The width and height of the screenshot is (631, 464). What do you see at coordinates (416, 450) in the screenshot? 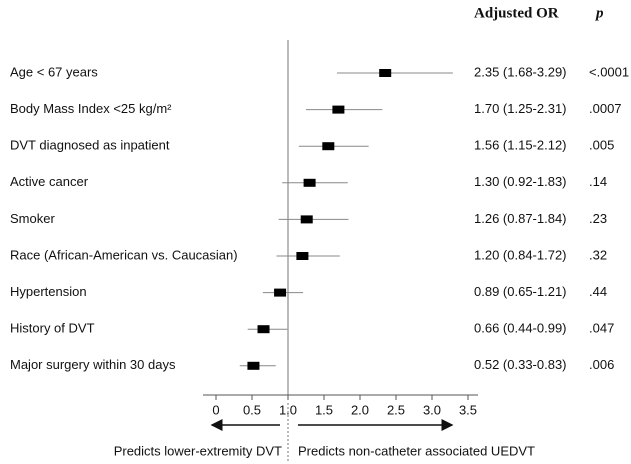
I see `annotation: Predicts non-catheter associated UEDVT` at bounding box center [416, 450].